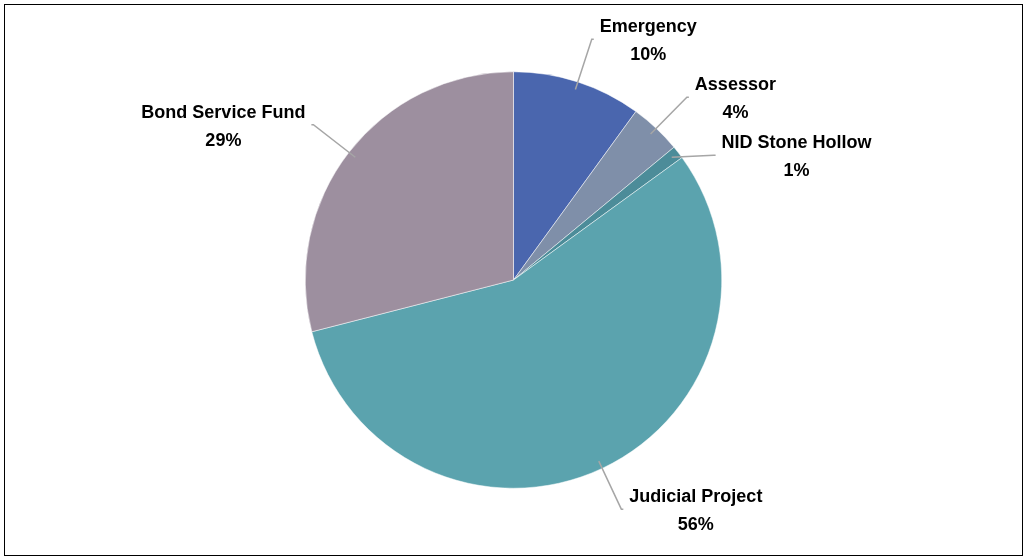 Image resolution: width=1029 pixels, height=560 pixels. I want to click on data-label: 29%, so click(223, 139).